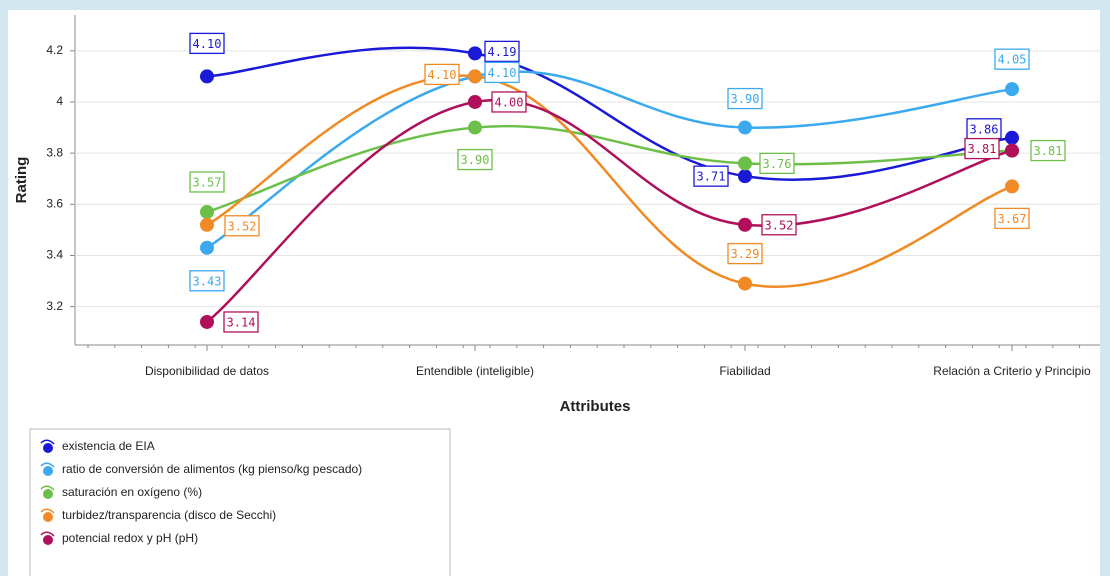  What do you see at coordinates (475, 371) in the screenshot?
I see `x-tick-label: Entendible (inteligible)` at bounding box center [475, 371].